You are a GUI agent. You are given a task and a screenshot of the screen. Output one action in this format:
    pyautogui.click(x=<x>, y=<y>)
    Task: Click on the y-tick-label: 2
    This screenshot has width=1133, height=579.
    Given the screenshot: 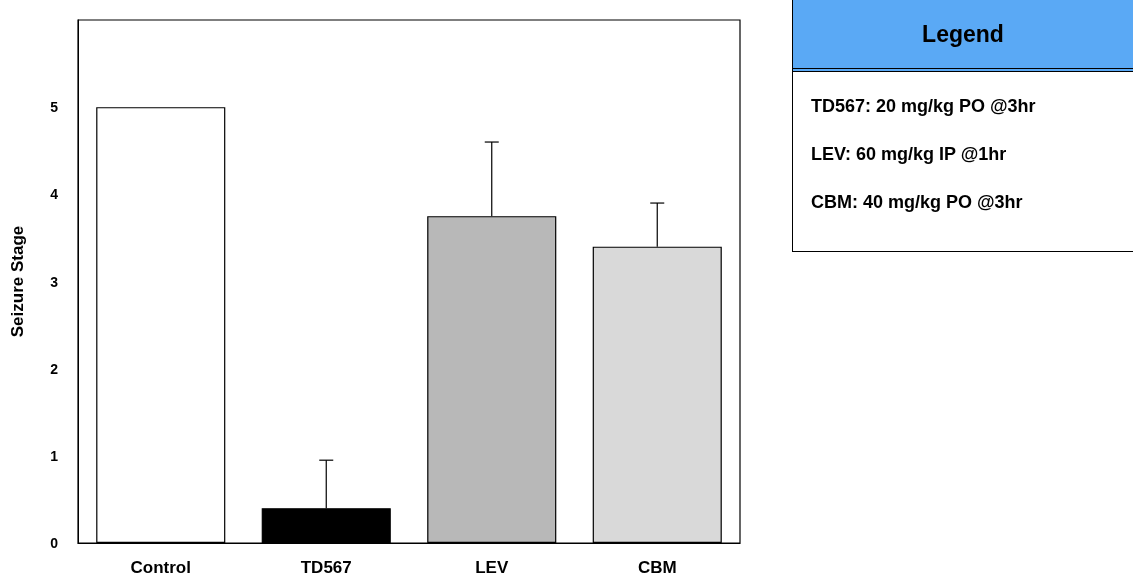 What is the action you would take?
    pyautogui.click(x=54, y=368)
    